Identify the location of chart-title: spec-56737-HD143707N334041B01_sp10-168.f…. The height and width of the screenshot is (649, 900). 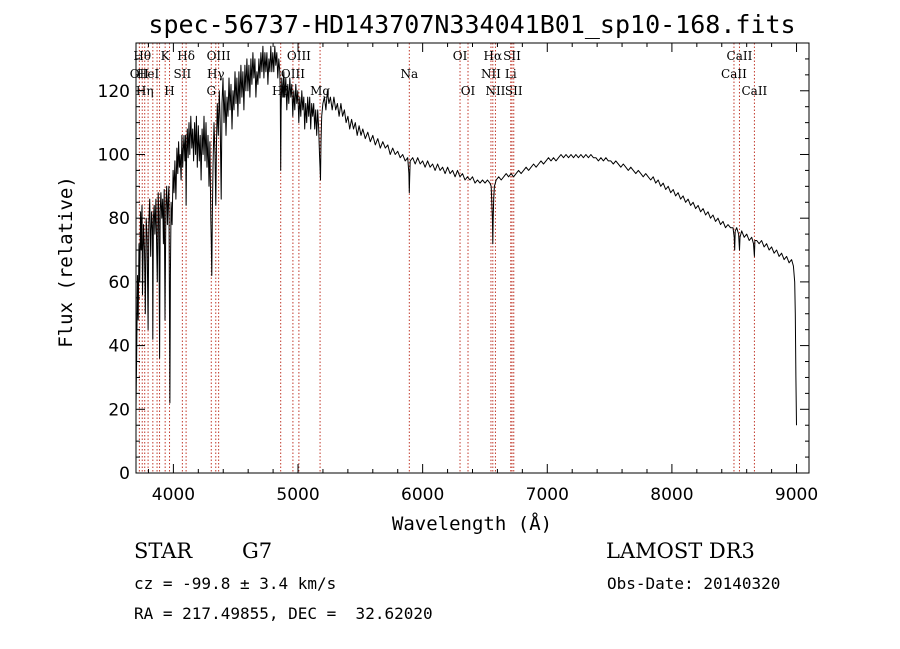
(471, 24).